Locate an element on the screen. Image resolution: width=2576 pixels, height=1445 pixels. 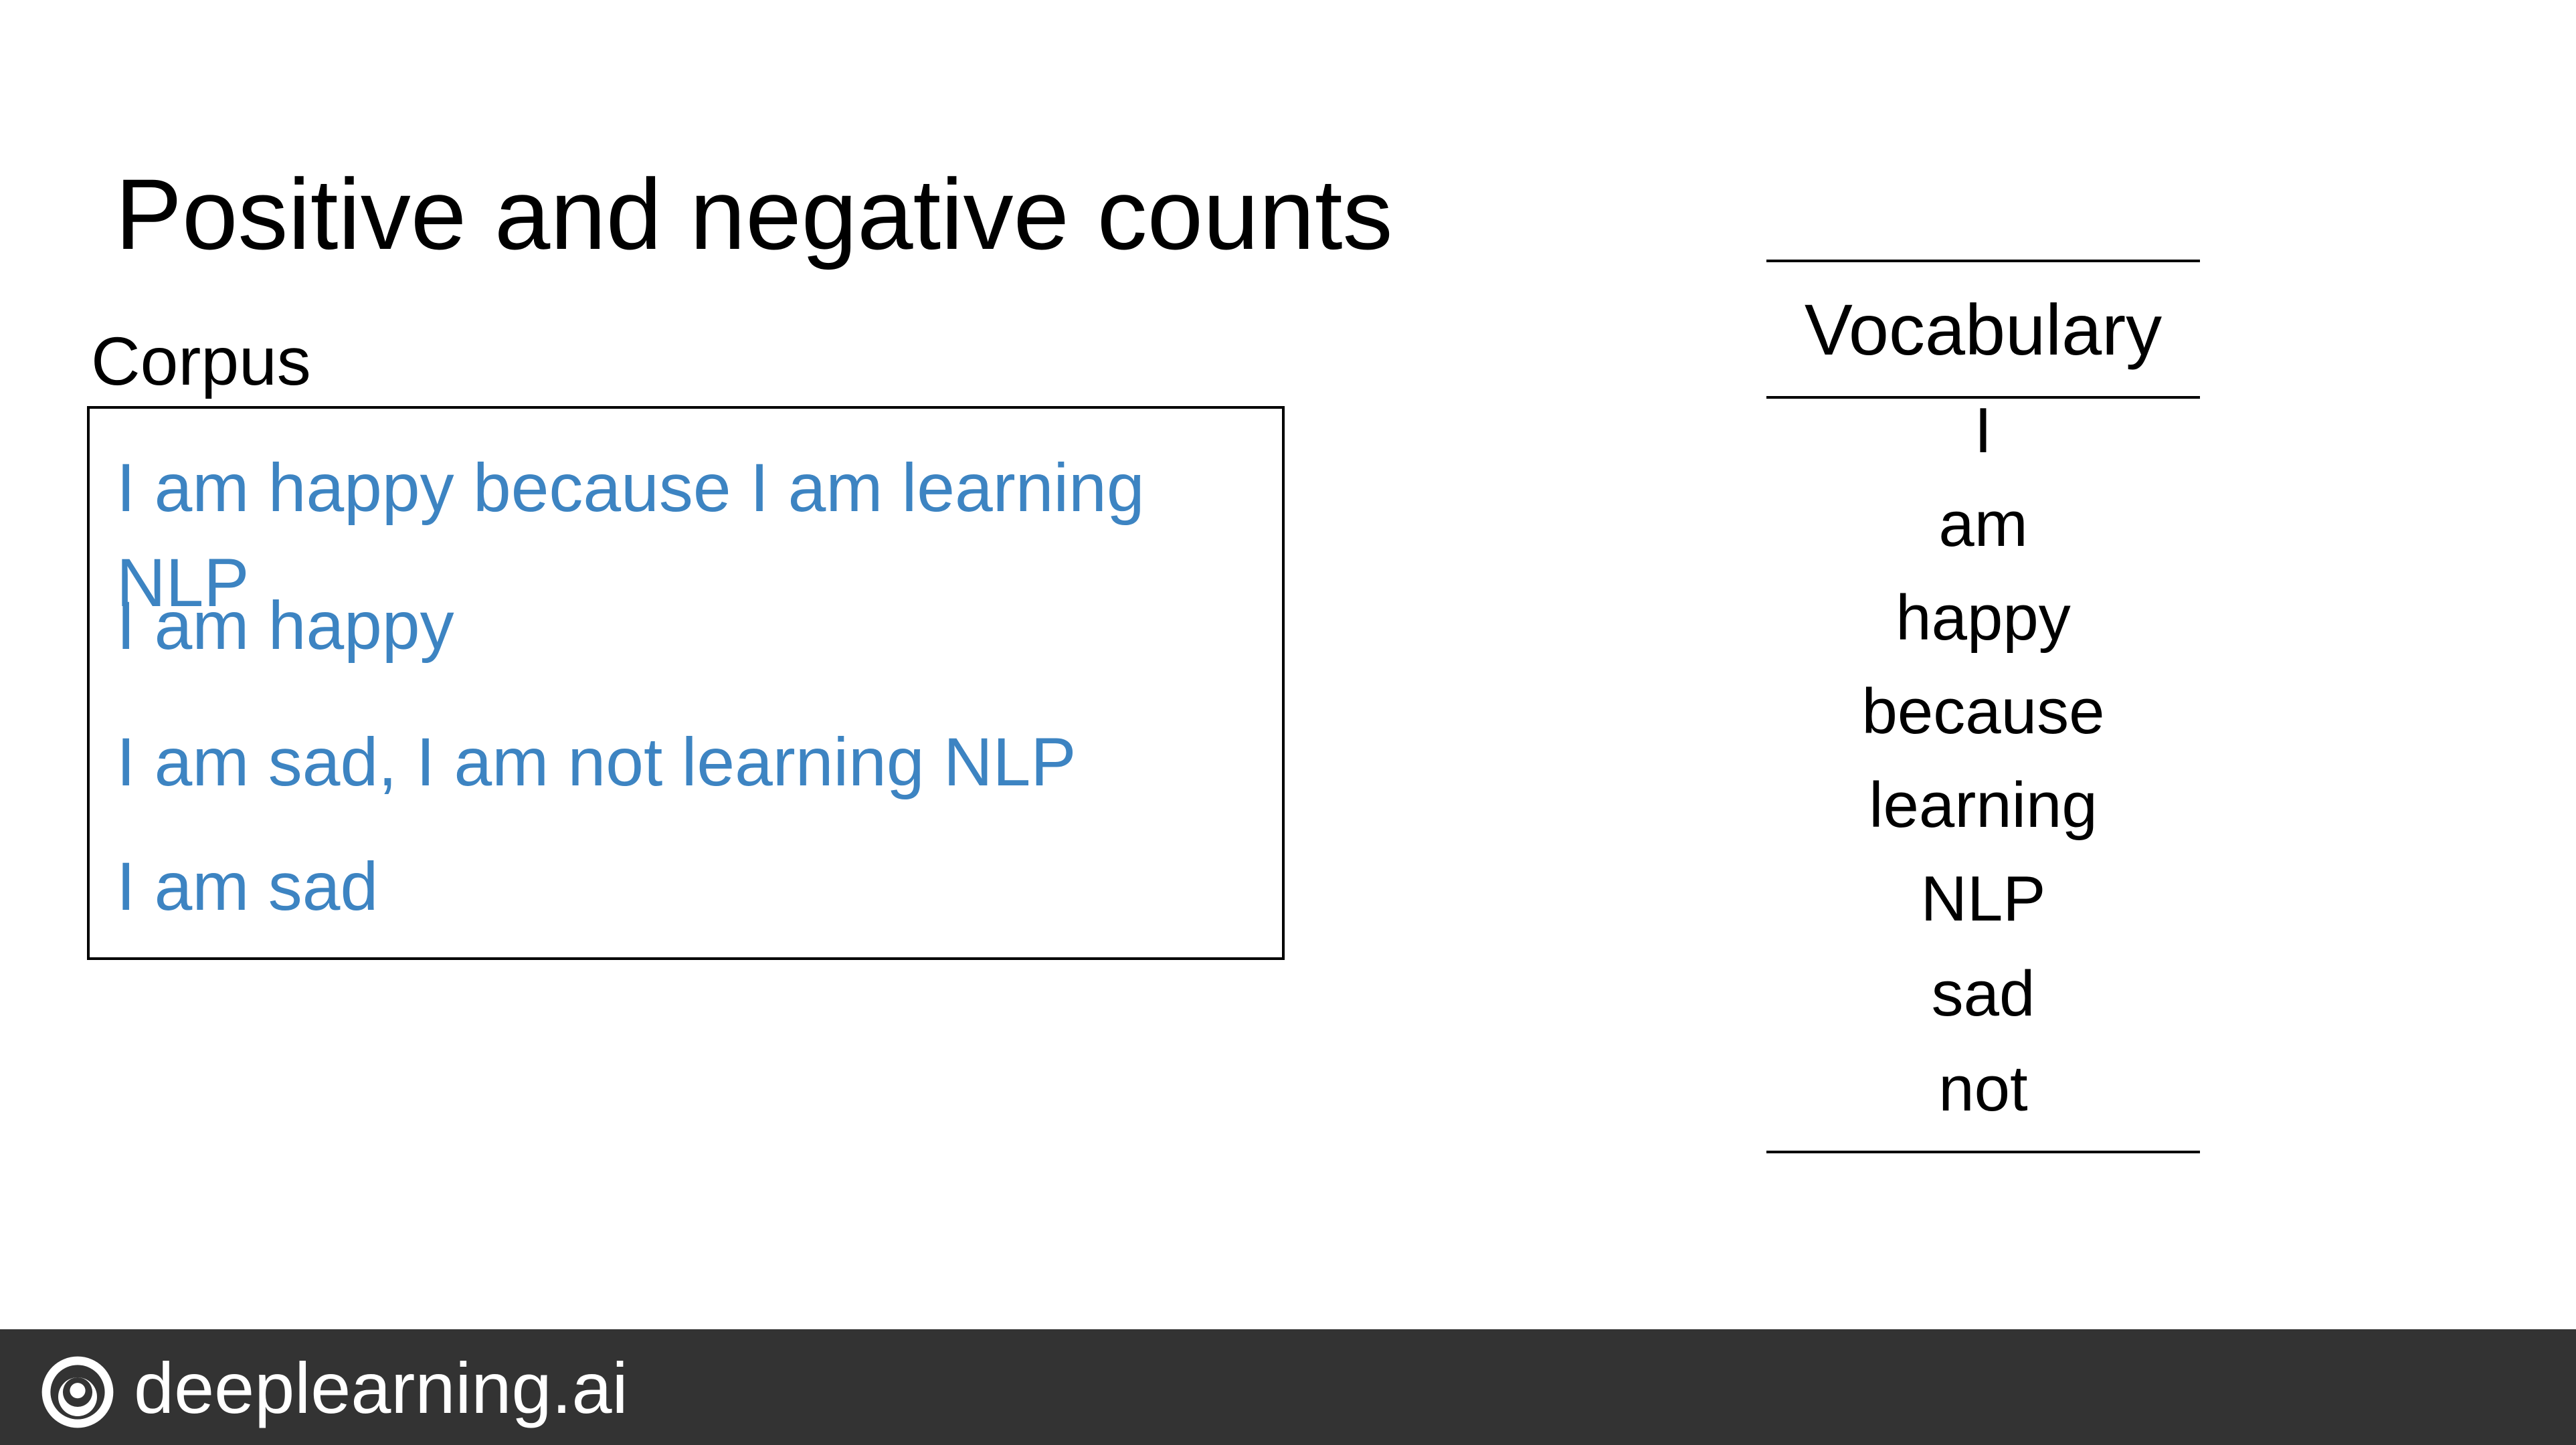
table-top-rule is located at coordinates (1983, 261).